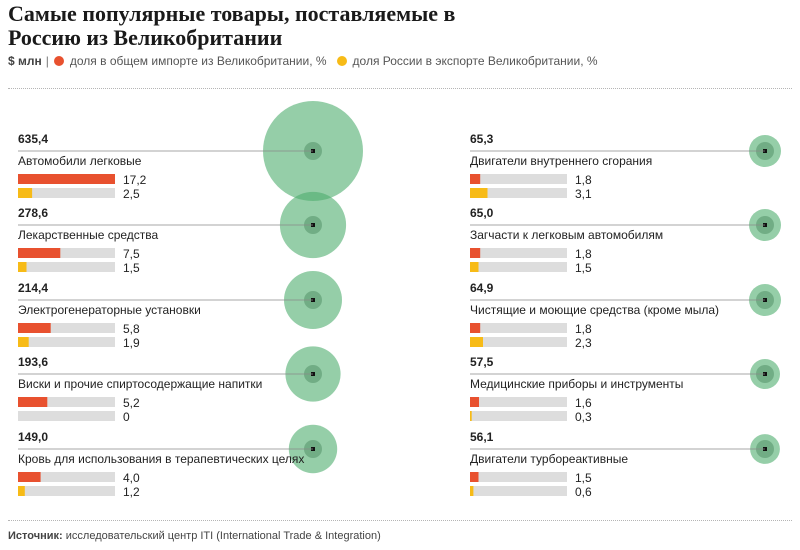 The image size is (800, 550). What do you see at coordinates (109, 310) in the screenshot?
I see `item-name: Электрогенераторные установки` at bounding box center [109, 310].